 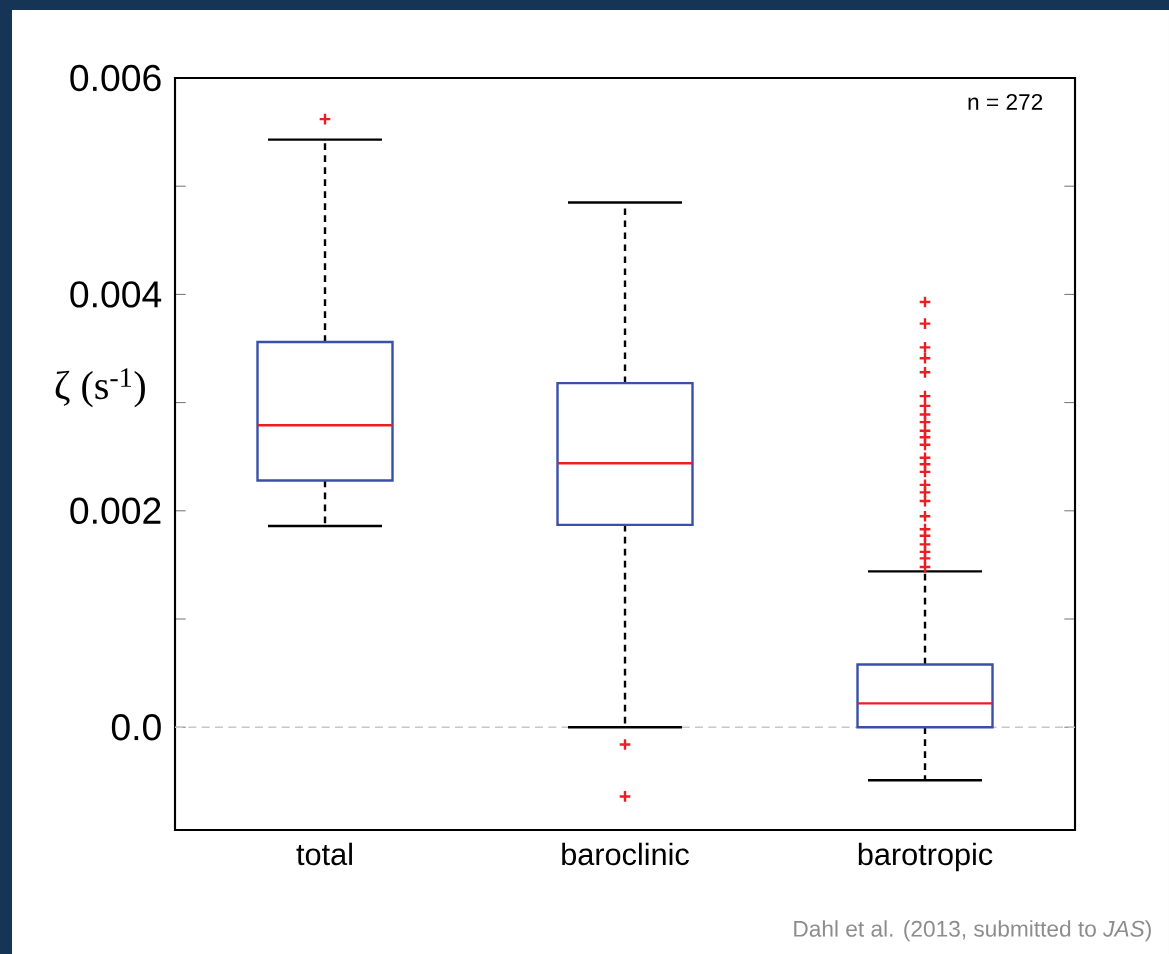 I want to click on x-tick-label: baroclinic, so click(x=625, y=854).